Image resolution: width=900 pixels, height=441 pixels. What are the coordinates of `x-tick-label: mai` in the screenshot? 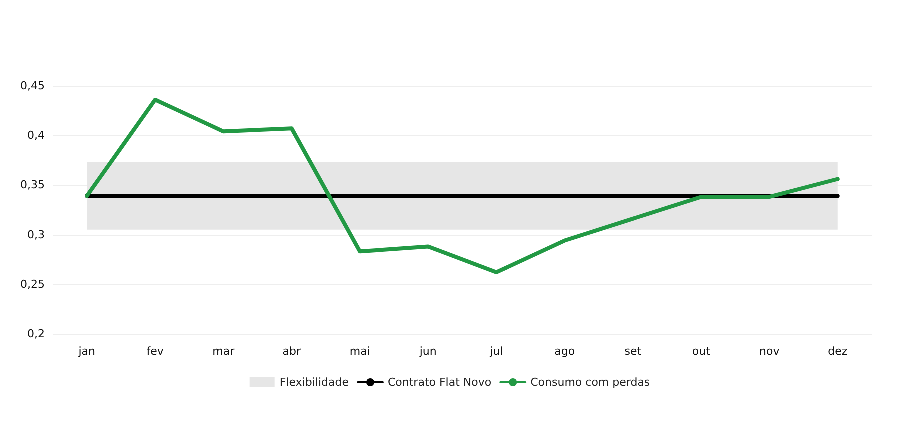 It's located at (360, 351).